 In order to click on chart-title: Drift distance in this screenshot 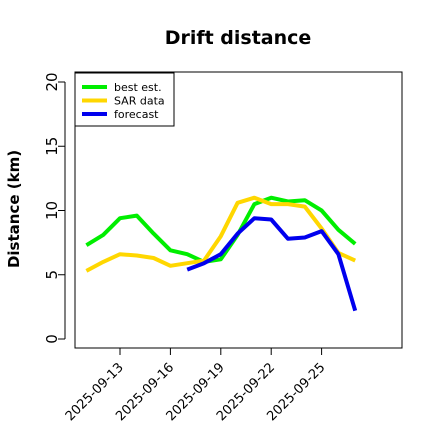, I will do `click(238, 38)`.